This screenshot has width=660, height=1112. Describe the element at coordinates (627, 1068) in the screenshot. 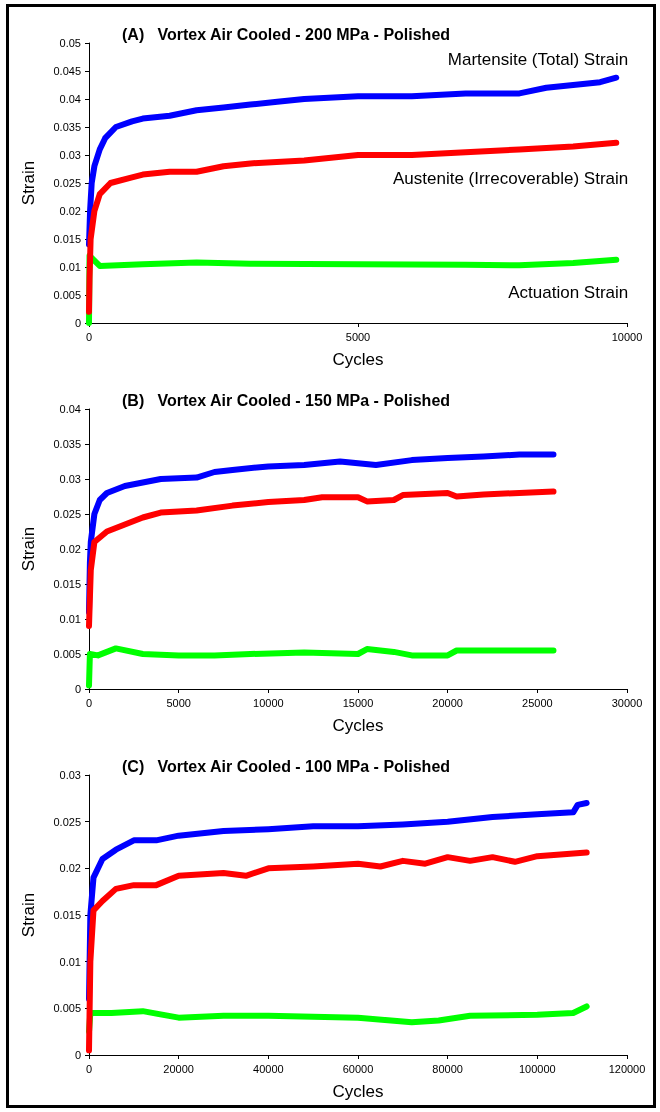

I see `x-tick-label: 120000` at that location.